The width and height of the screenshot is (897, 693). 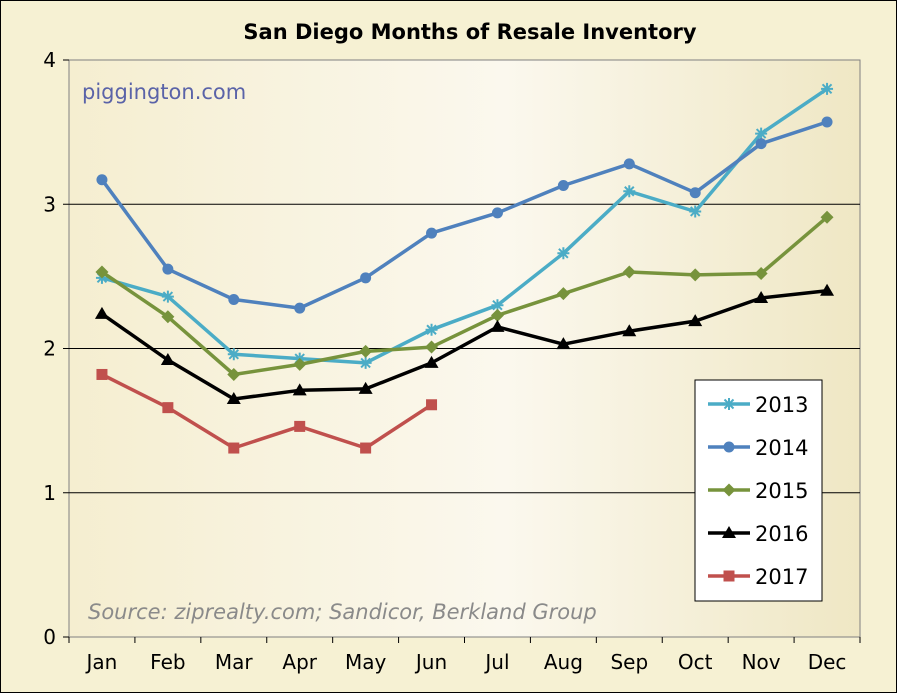 What do you see at coordinates (563, 662) in the screenshot?
I see `x-tick-label: Aug` at bounding box center [563, 662].